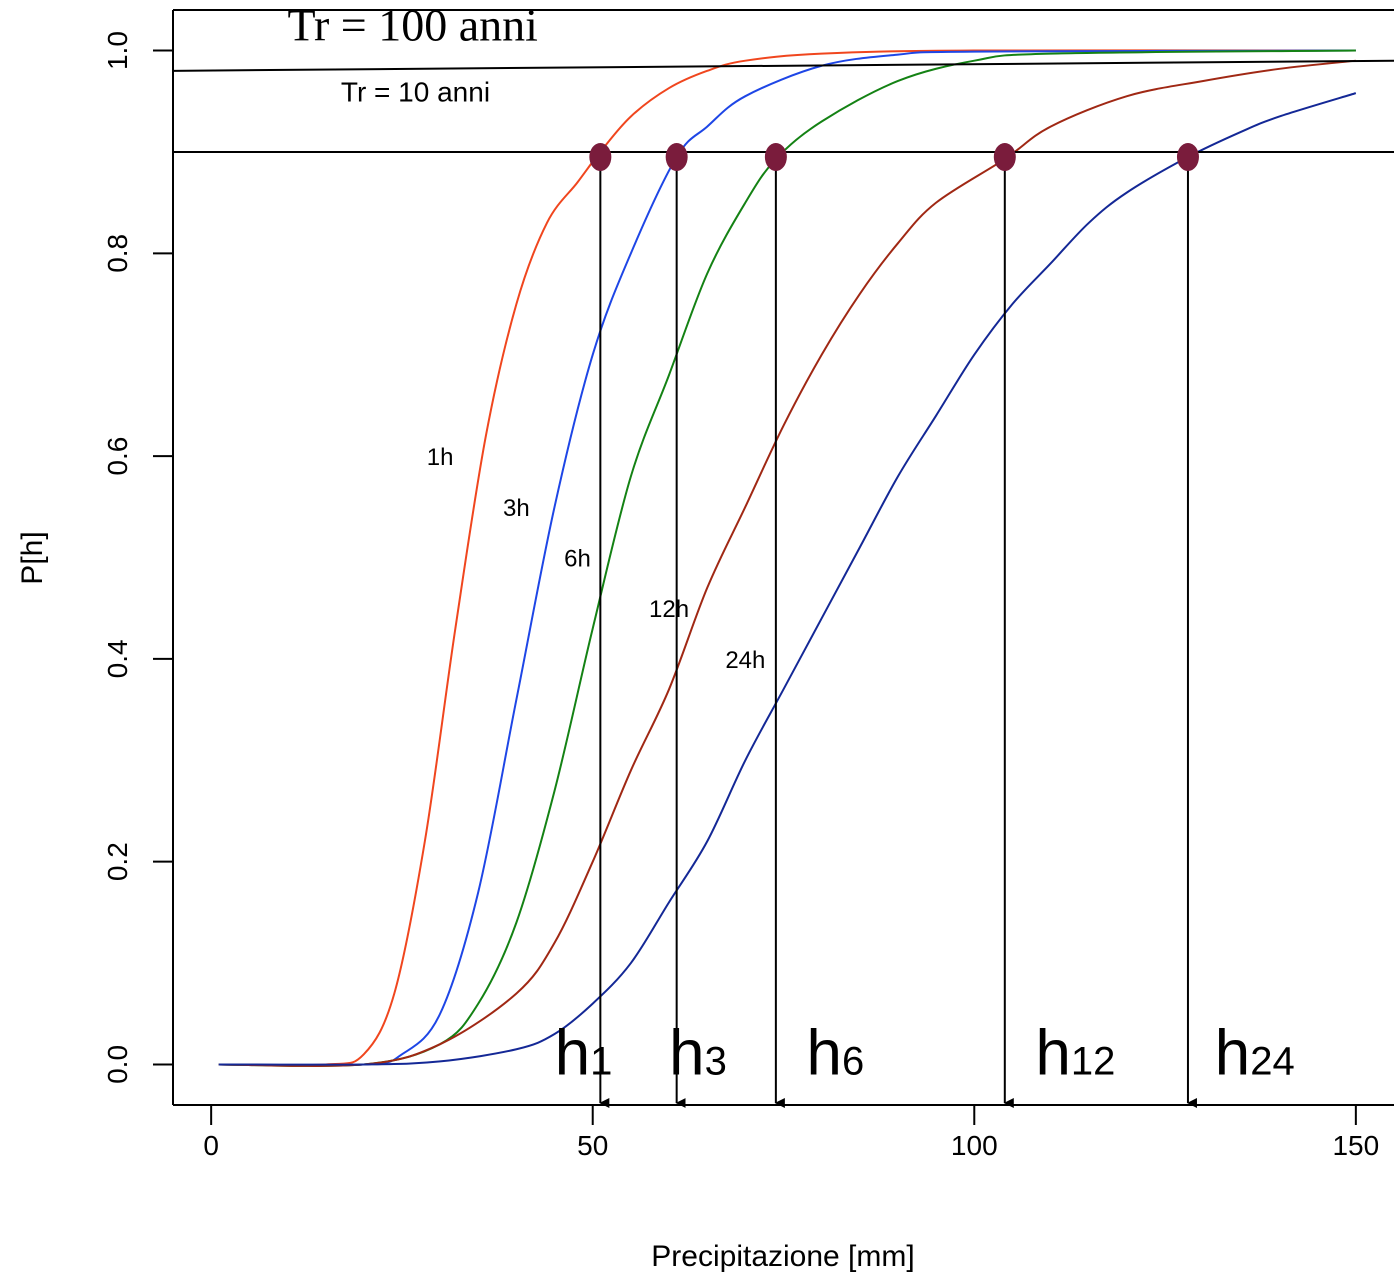  I want to click on h-subscript: 1, so click(601, 1062).